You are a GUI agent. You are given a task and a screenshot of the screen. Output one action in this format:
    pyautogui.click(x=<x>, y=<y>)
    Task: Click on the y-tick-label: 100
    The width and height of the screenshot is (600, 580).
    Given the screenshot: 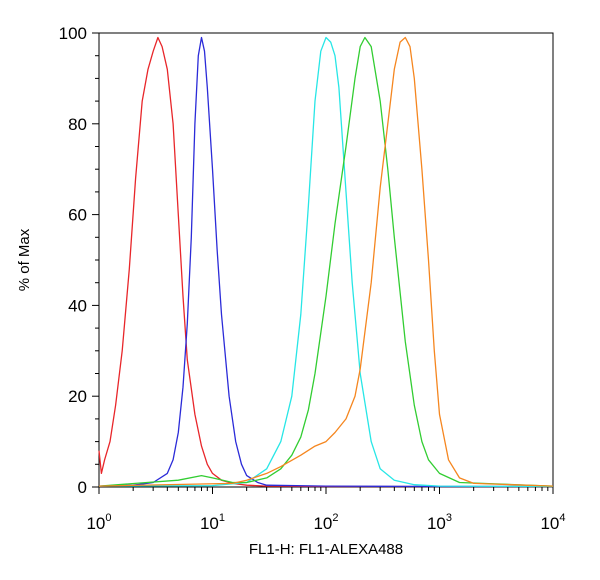 What is the action you would take?
    pyautogui.click(x=73, y=33)
    